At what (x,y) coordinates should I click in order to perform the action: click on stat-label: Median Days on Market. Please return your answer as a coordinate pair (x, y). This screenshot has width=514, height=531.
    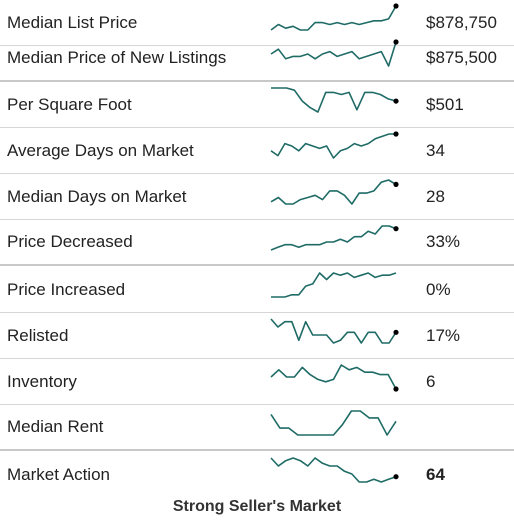
    Looking at the image, I should click on (97, 196).